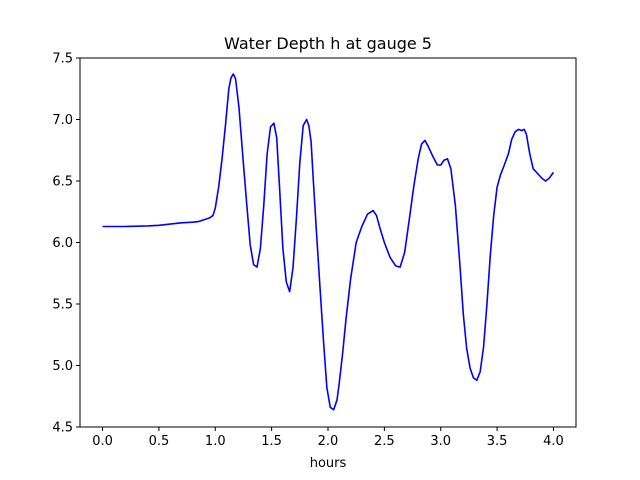 The width and height of the screenshot is (640, 480). What do you see at coordinates (215, 441) in the screenshot?
I see `x-tick-label: 1.0` at bounding box center [215, 441].